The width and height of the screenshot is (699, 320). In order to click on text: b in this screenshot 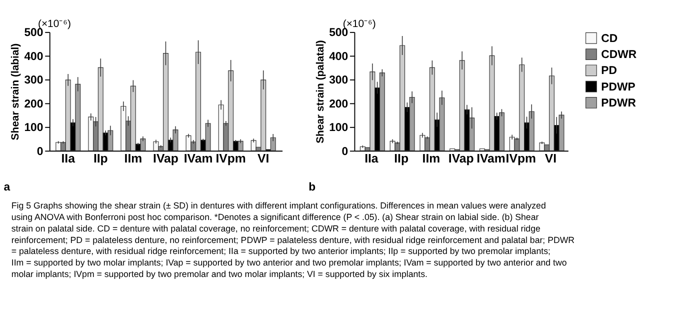, I will do `click(312, 188)`.